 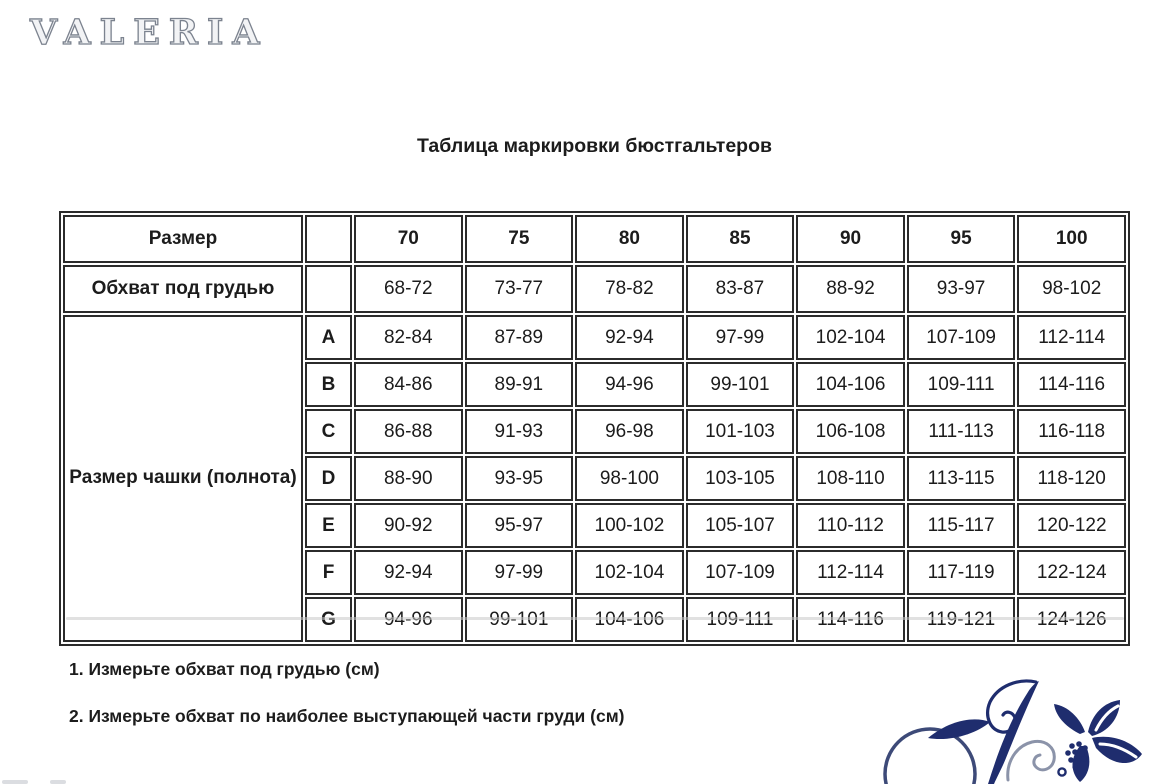 What do you see at coordinates (850, 525) in the screenshot?
I see `value-cell: 110-112` at bounding box center [850, 525].